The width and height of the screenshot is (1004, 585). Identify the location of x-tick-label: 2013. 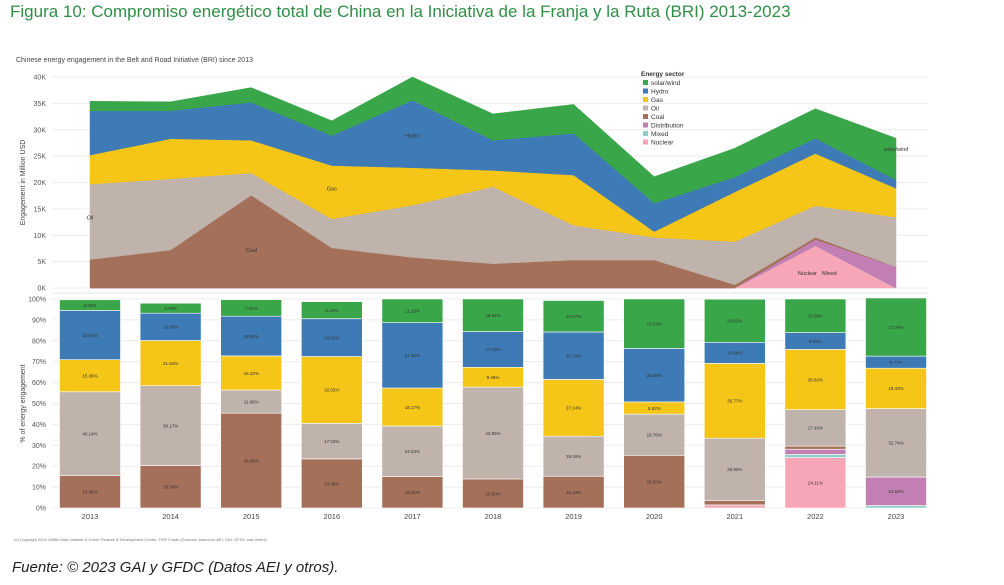
(90, 516).